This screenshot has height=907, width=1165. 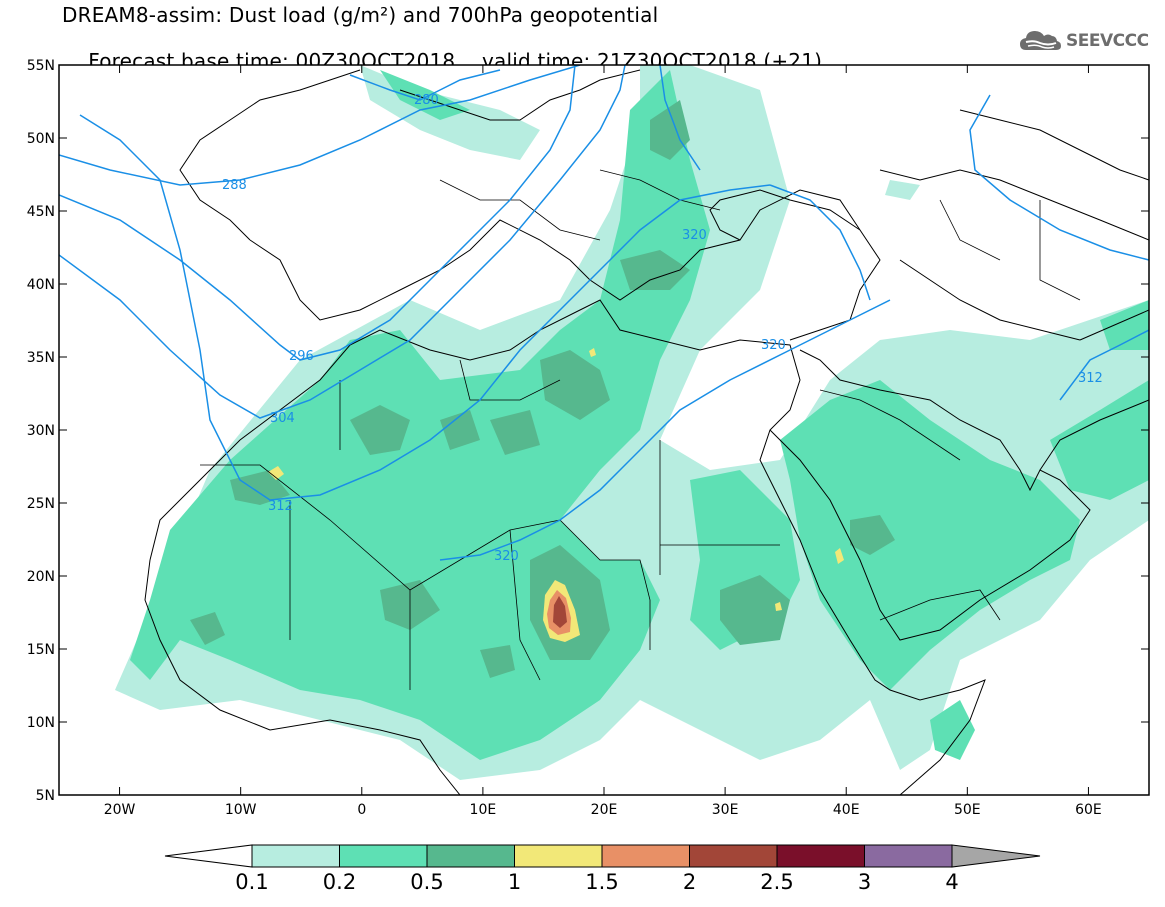 I want to click on lon-tick-label: 40E, so click(x=846, y=810).